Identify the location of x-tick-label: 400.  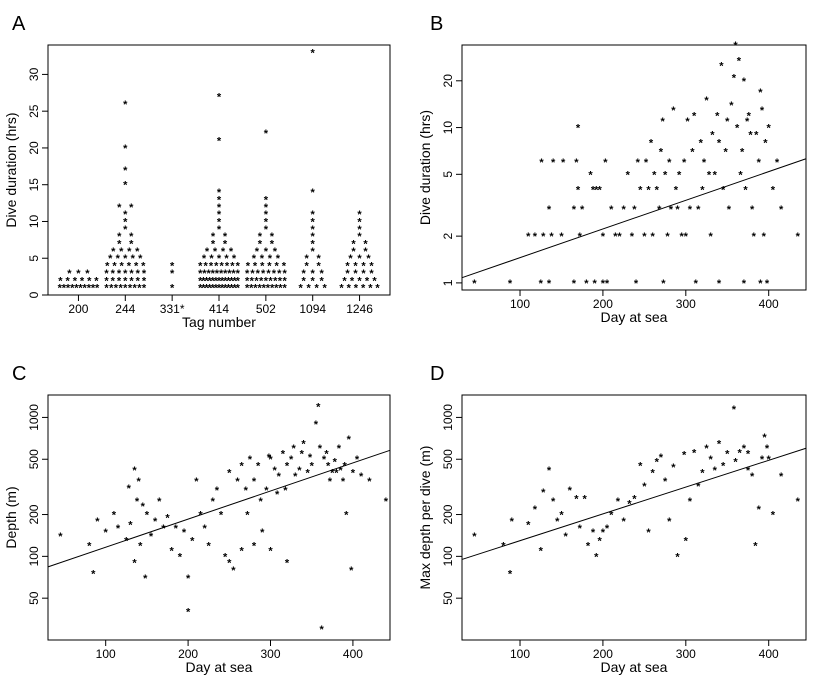
(353, 654).